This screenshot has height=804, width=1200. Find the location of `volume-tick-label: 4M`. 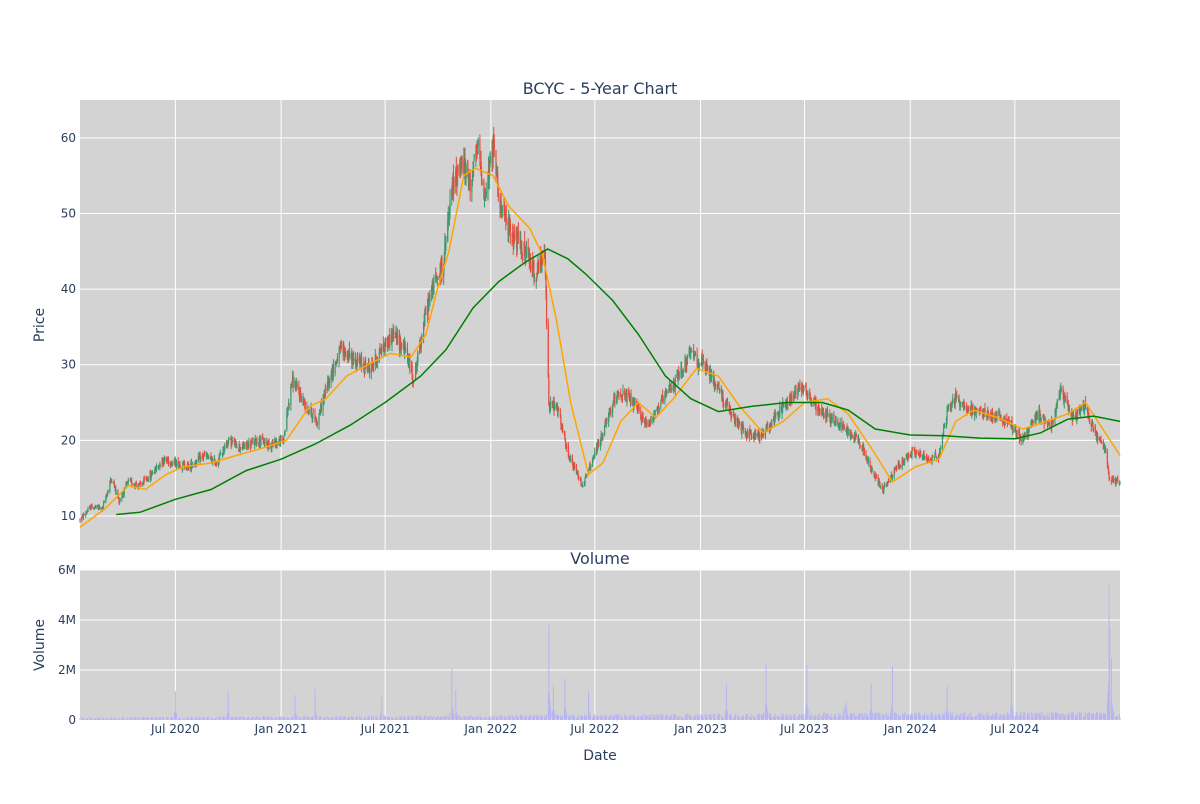

volume-tick-label: 4M is located at coordinates (67, 620).